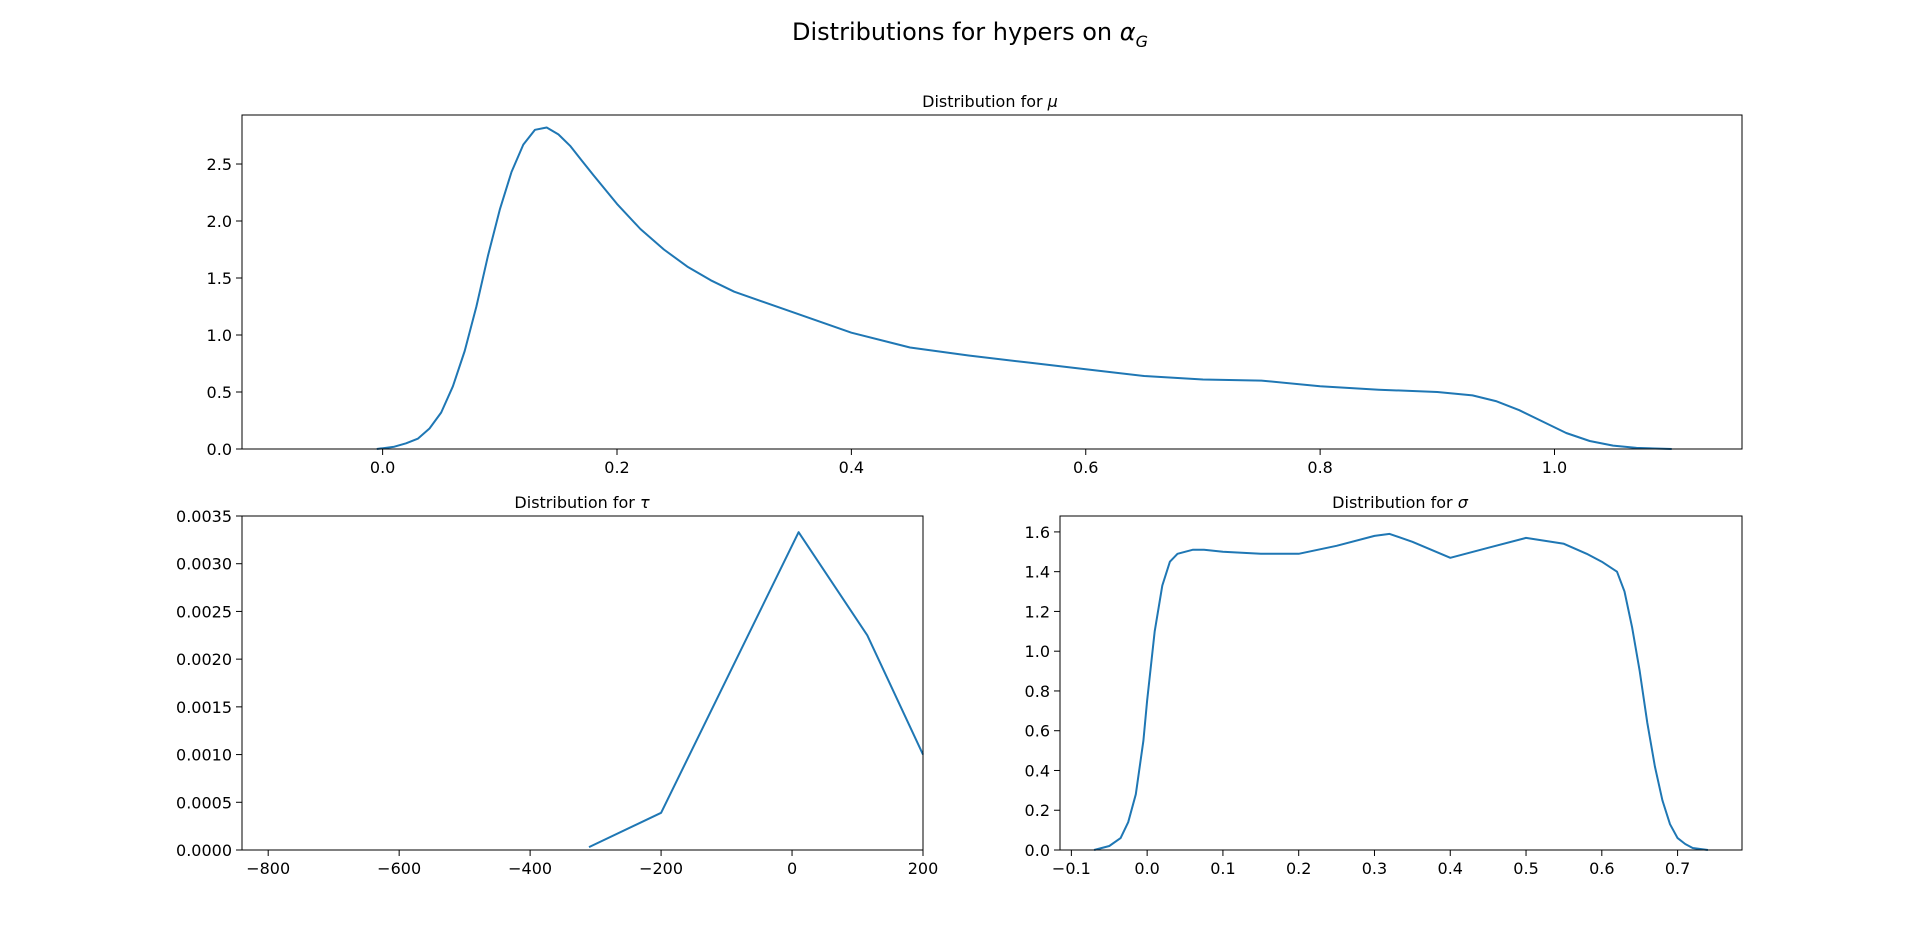  Describe the element at coordinates (219, 335) in the screenshot. I see `panel-mu-ytick-label: 1.0` at that location.